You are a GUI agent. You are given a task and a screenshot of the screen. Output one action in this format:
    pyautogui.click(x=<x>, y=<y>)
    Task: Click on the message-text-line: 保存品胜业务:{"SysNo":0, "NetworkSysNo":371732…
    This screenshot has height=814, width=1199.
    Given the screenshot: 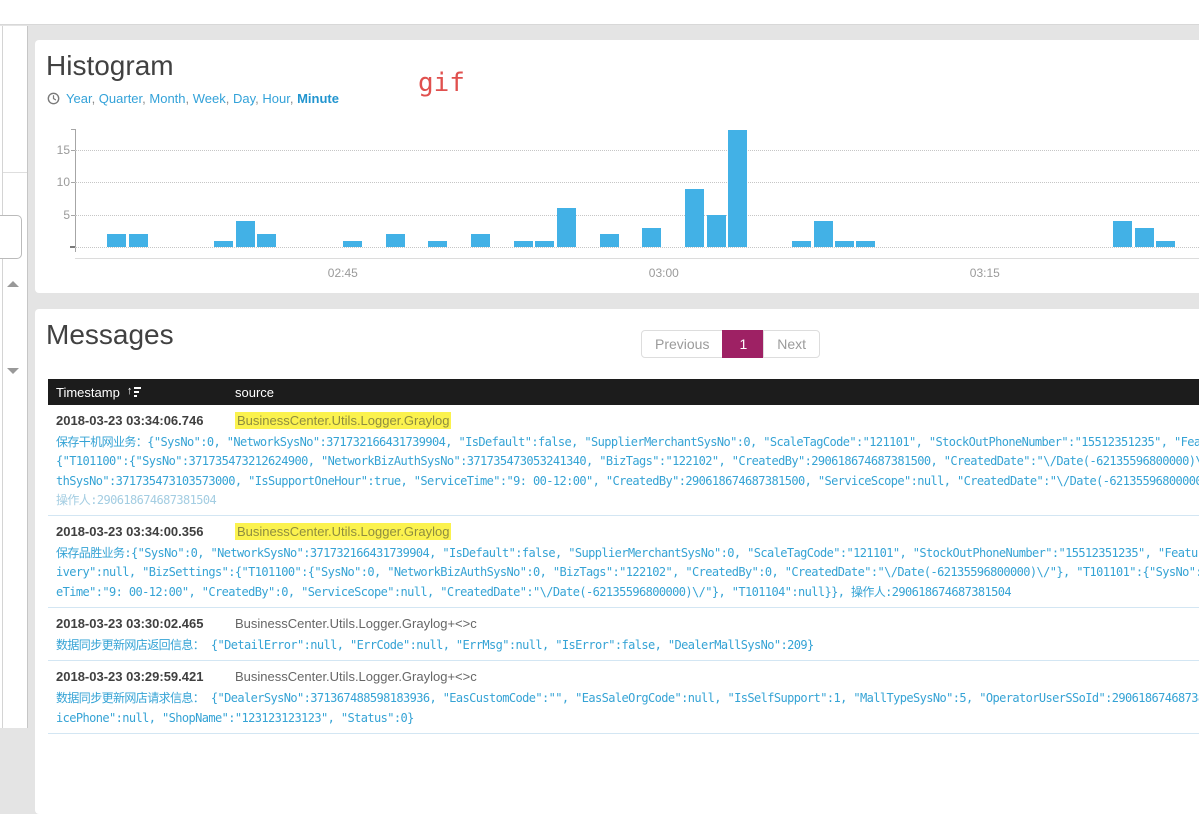 What is the action you would take?
    pyautogui.click(x=627, y=553)
    